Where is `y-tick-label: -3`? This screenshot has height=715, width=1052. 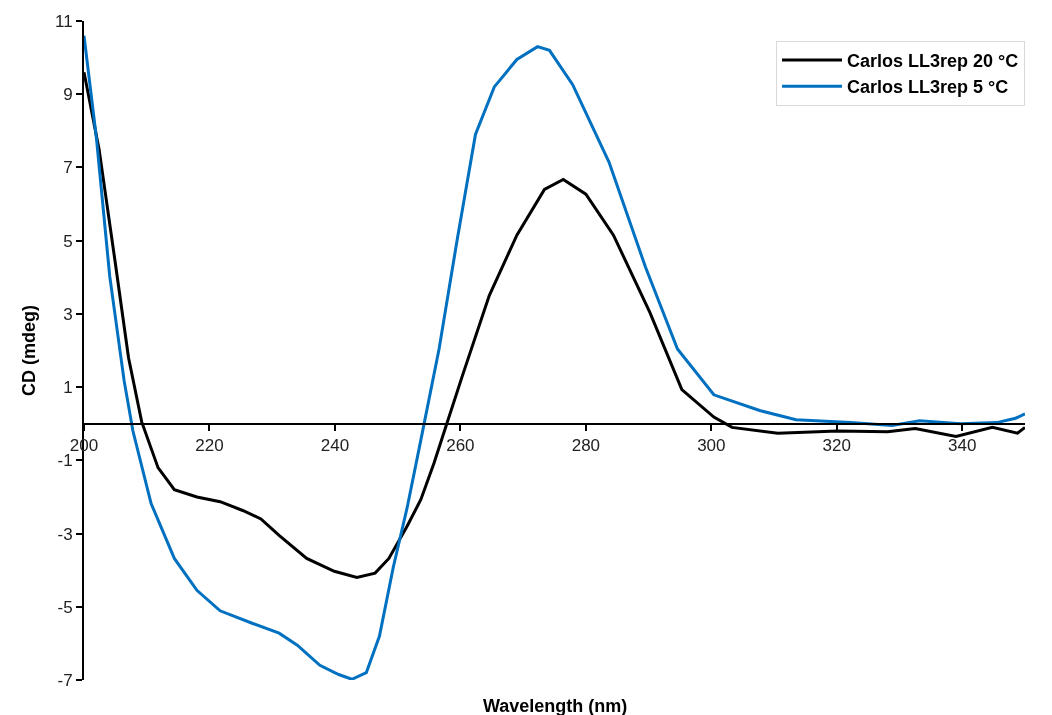 y-tick-label: -3 is located at coordinates (65, 534).